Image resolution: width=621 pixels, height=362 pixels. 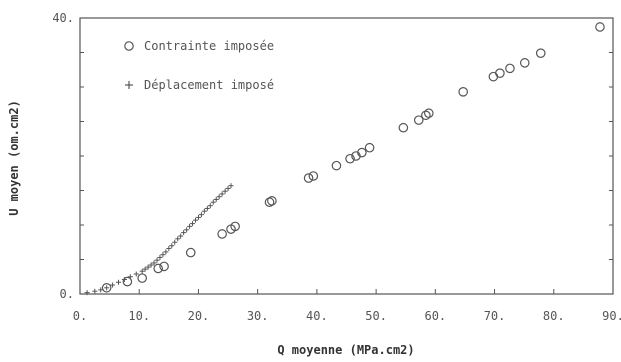 I want to click on y-tick-label: 0., so click(x=67, y=294).